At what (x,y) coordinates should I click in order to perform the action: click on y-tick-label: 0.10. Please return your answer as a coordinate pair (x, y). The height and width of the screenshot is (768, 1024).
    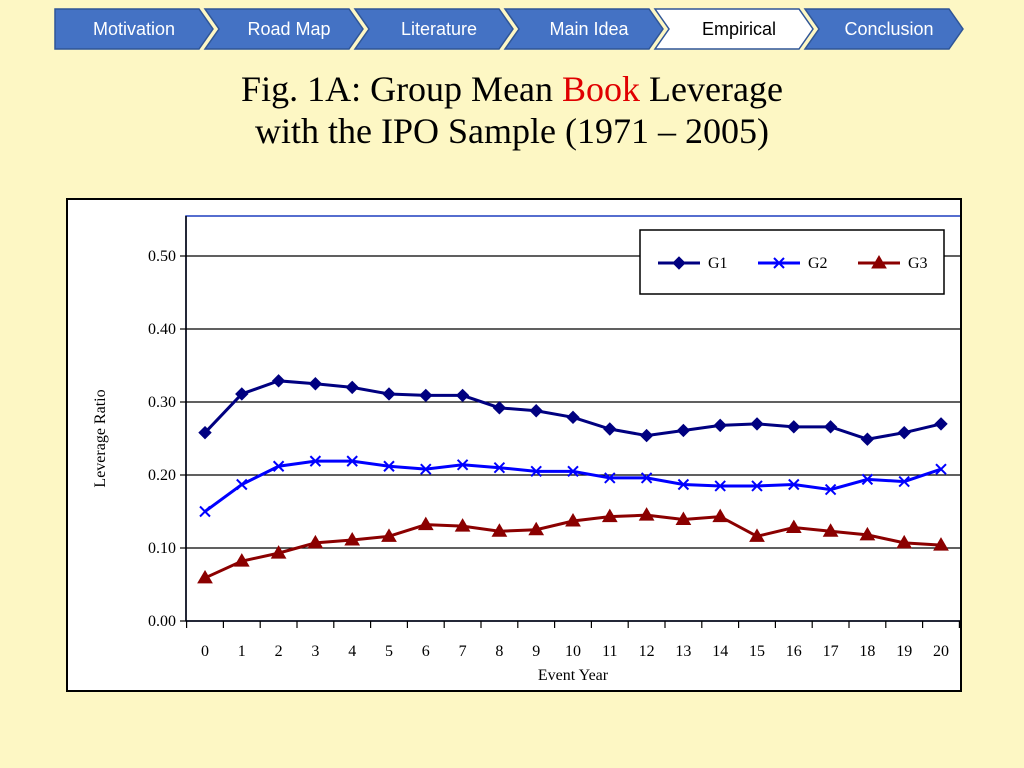
    Looking at the image, I should click on (162, 548).